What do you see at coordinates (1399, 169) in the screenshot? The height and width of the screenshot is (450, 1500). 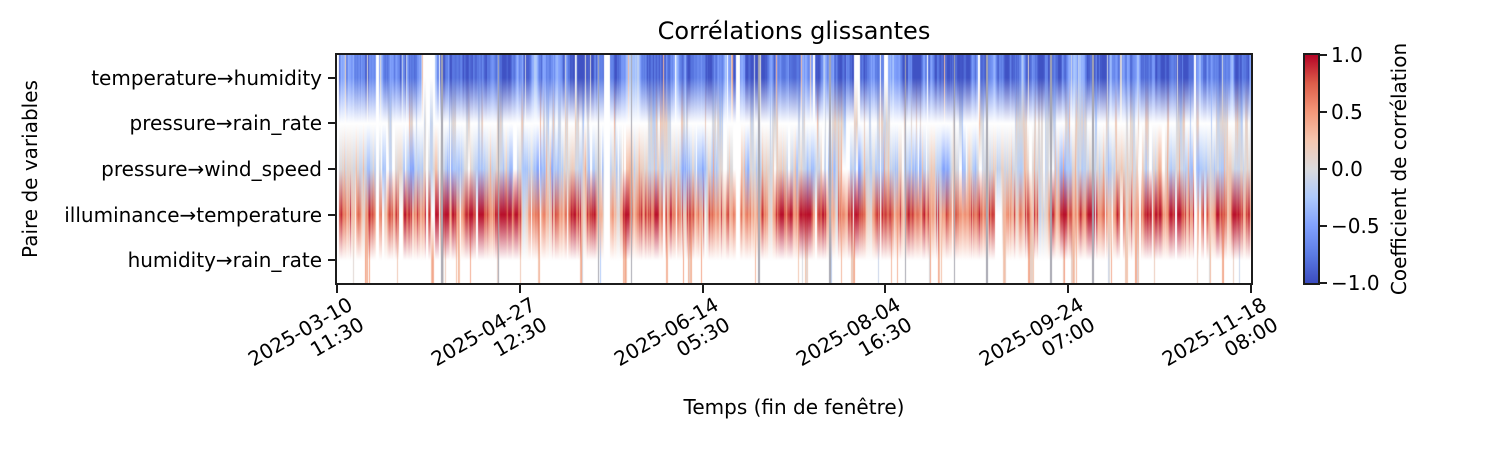 I see `colorbar-label: Coefficient de corrélation` at bounding box center [1399, 169].